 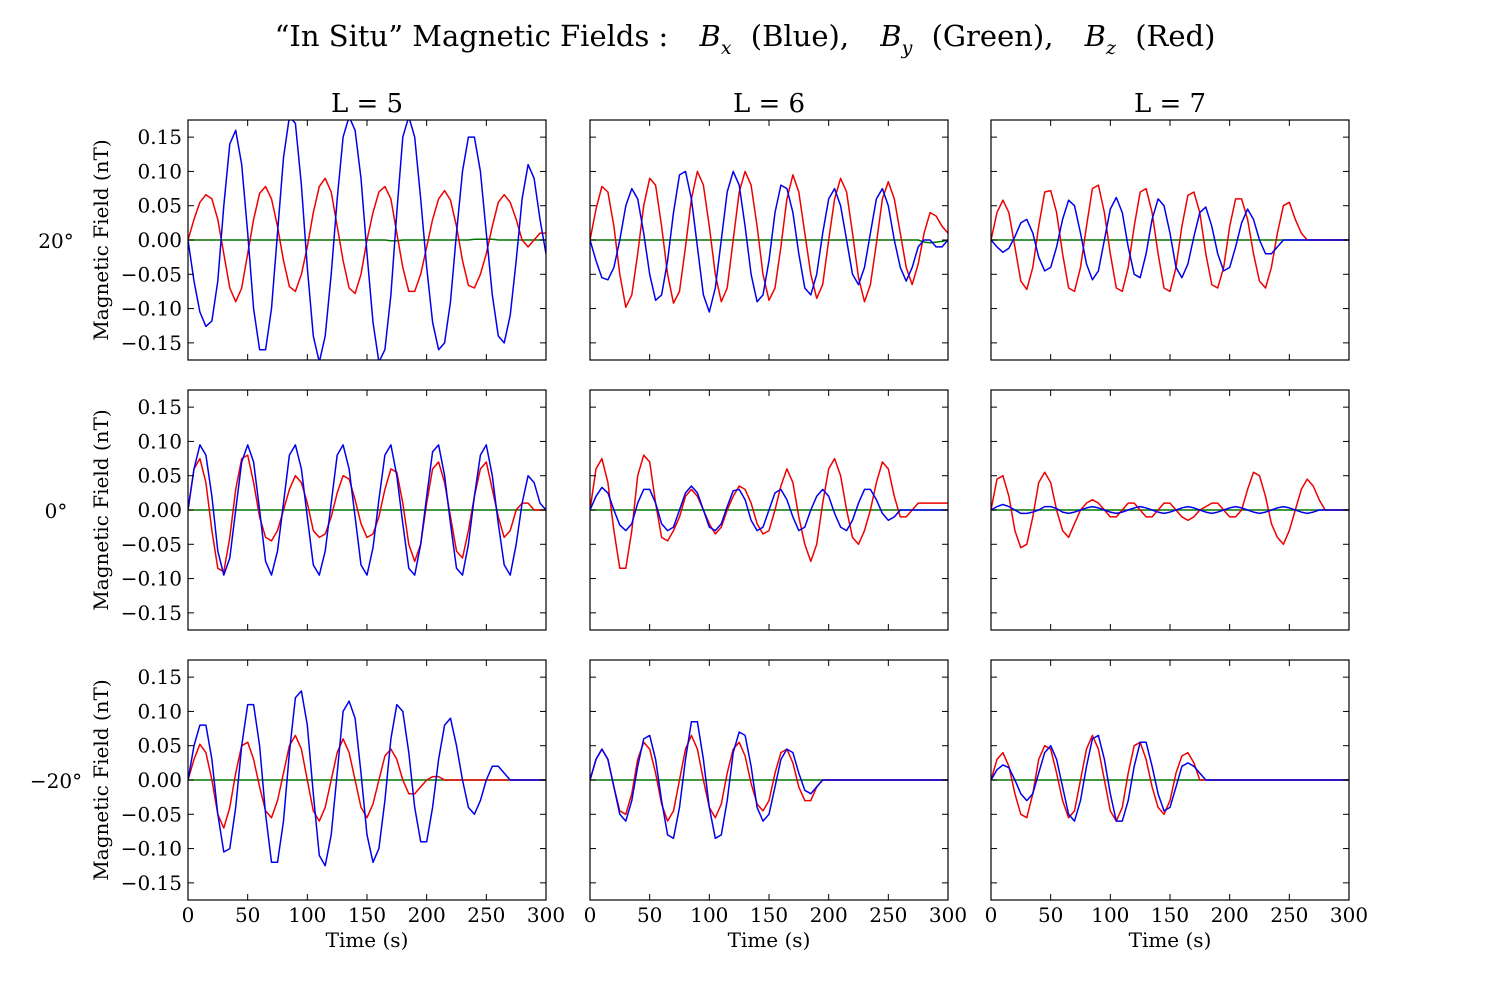 I want to click on title-prefix: “In Situ” Magnetic Fields :, so click(x=472, y=36).